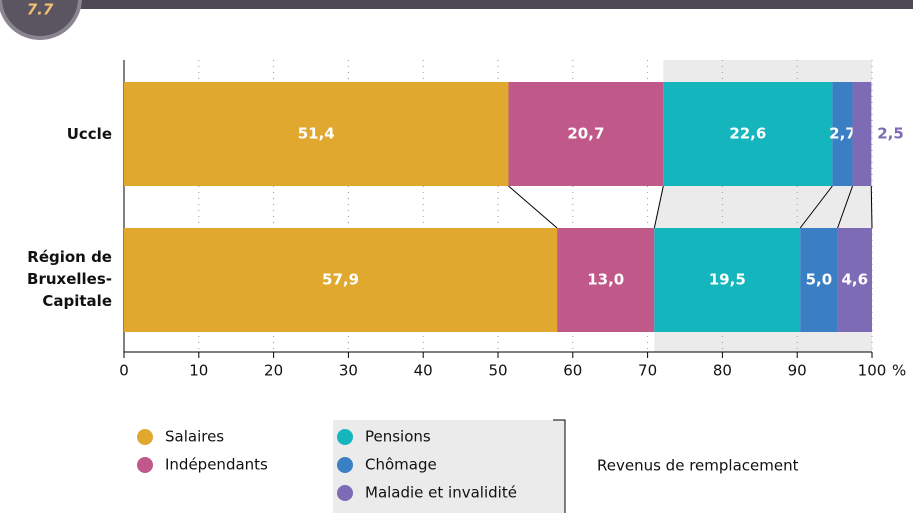 This screenshot has width=913, height=513. I want to click on value-label: 2,7, so click(842, 134).